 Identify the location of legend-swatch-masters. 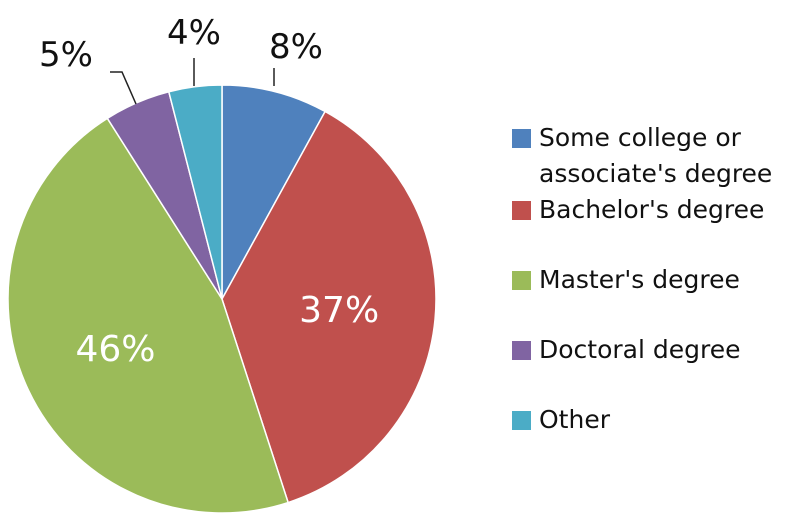
(521, 280).